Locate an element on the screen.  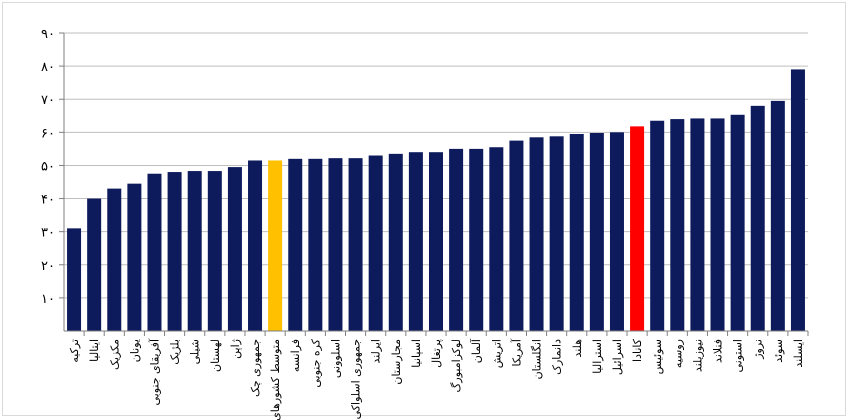
x-tick-label: اسلوونی is located at coordinates (335, 358).